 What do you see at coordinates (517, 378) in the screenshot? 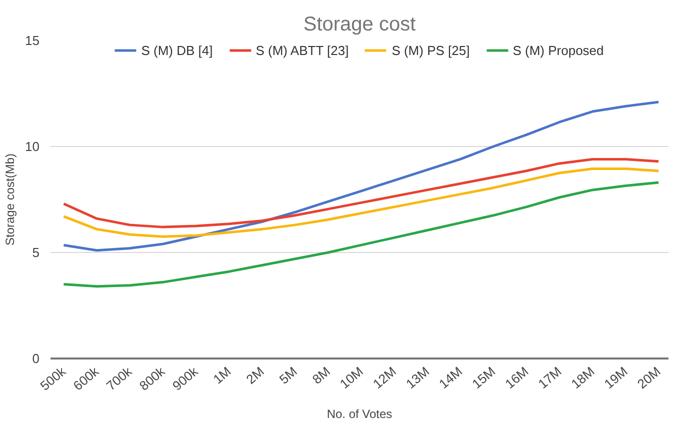
I see `x-tick-label: 16M` at bounding box center [517, 378].